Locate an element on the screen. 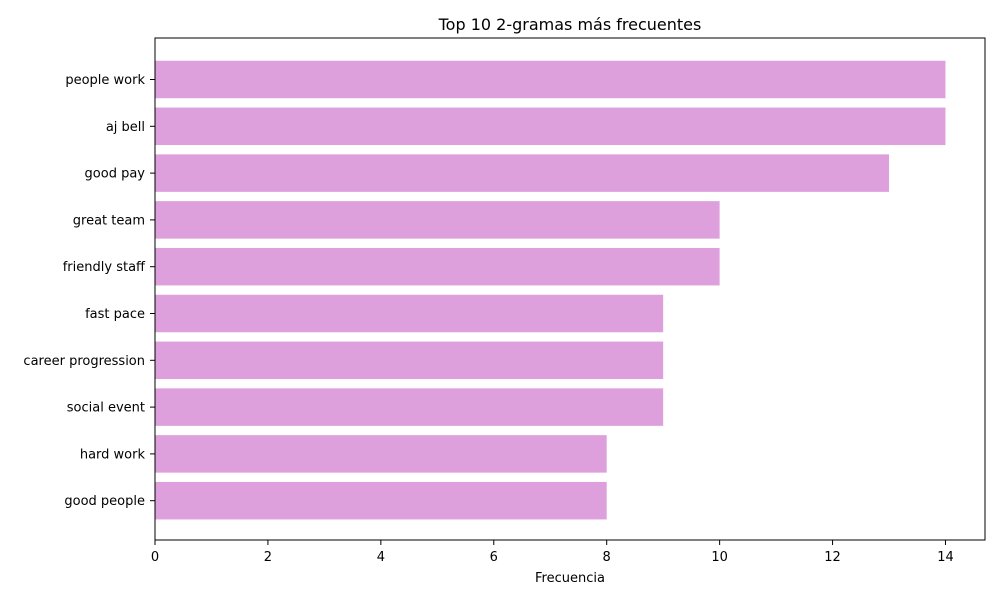 This screenshot has height=600, width=1000. y-tick-label: friendly staff is located at coordinates (104, 267).